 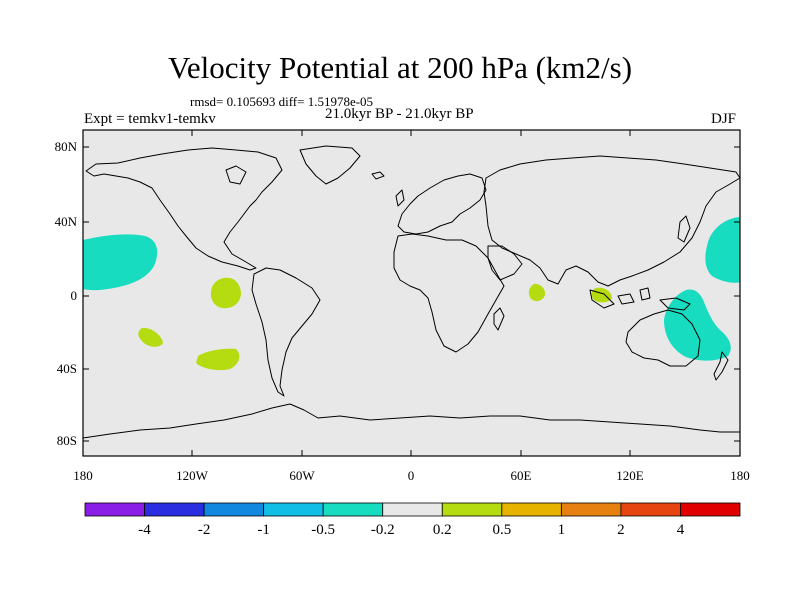 I want to click on anomaly-patch-west-pacific, so click(x=722, y=250).